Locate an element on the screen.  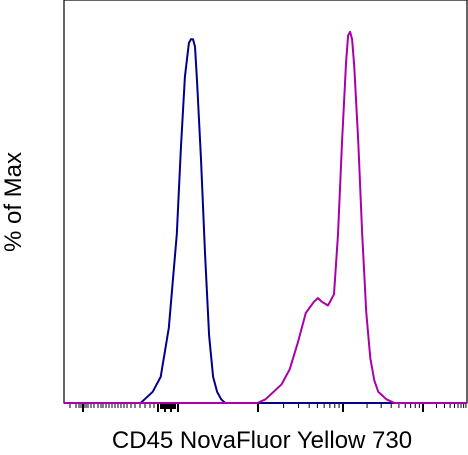
x-axis-ticks is located at coordinates (268, 407).